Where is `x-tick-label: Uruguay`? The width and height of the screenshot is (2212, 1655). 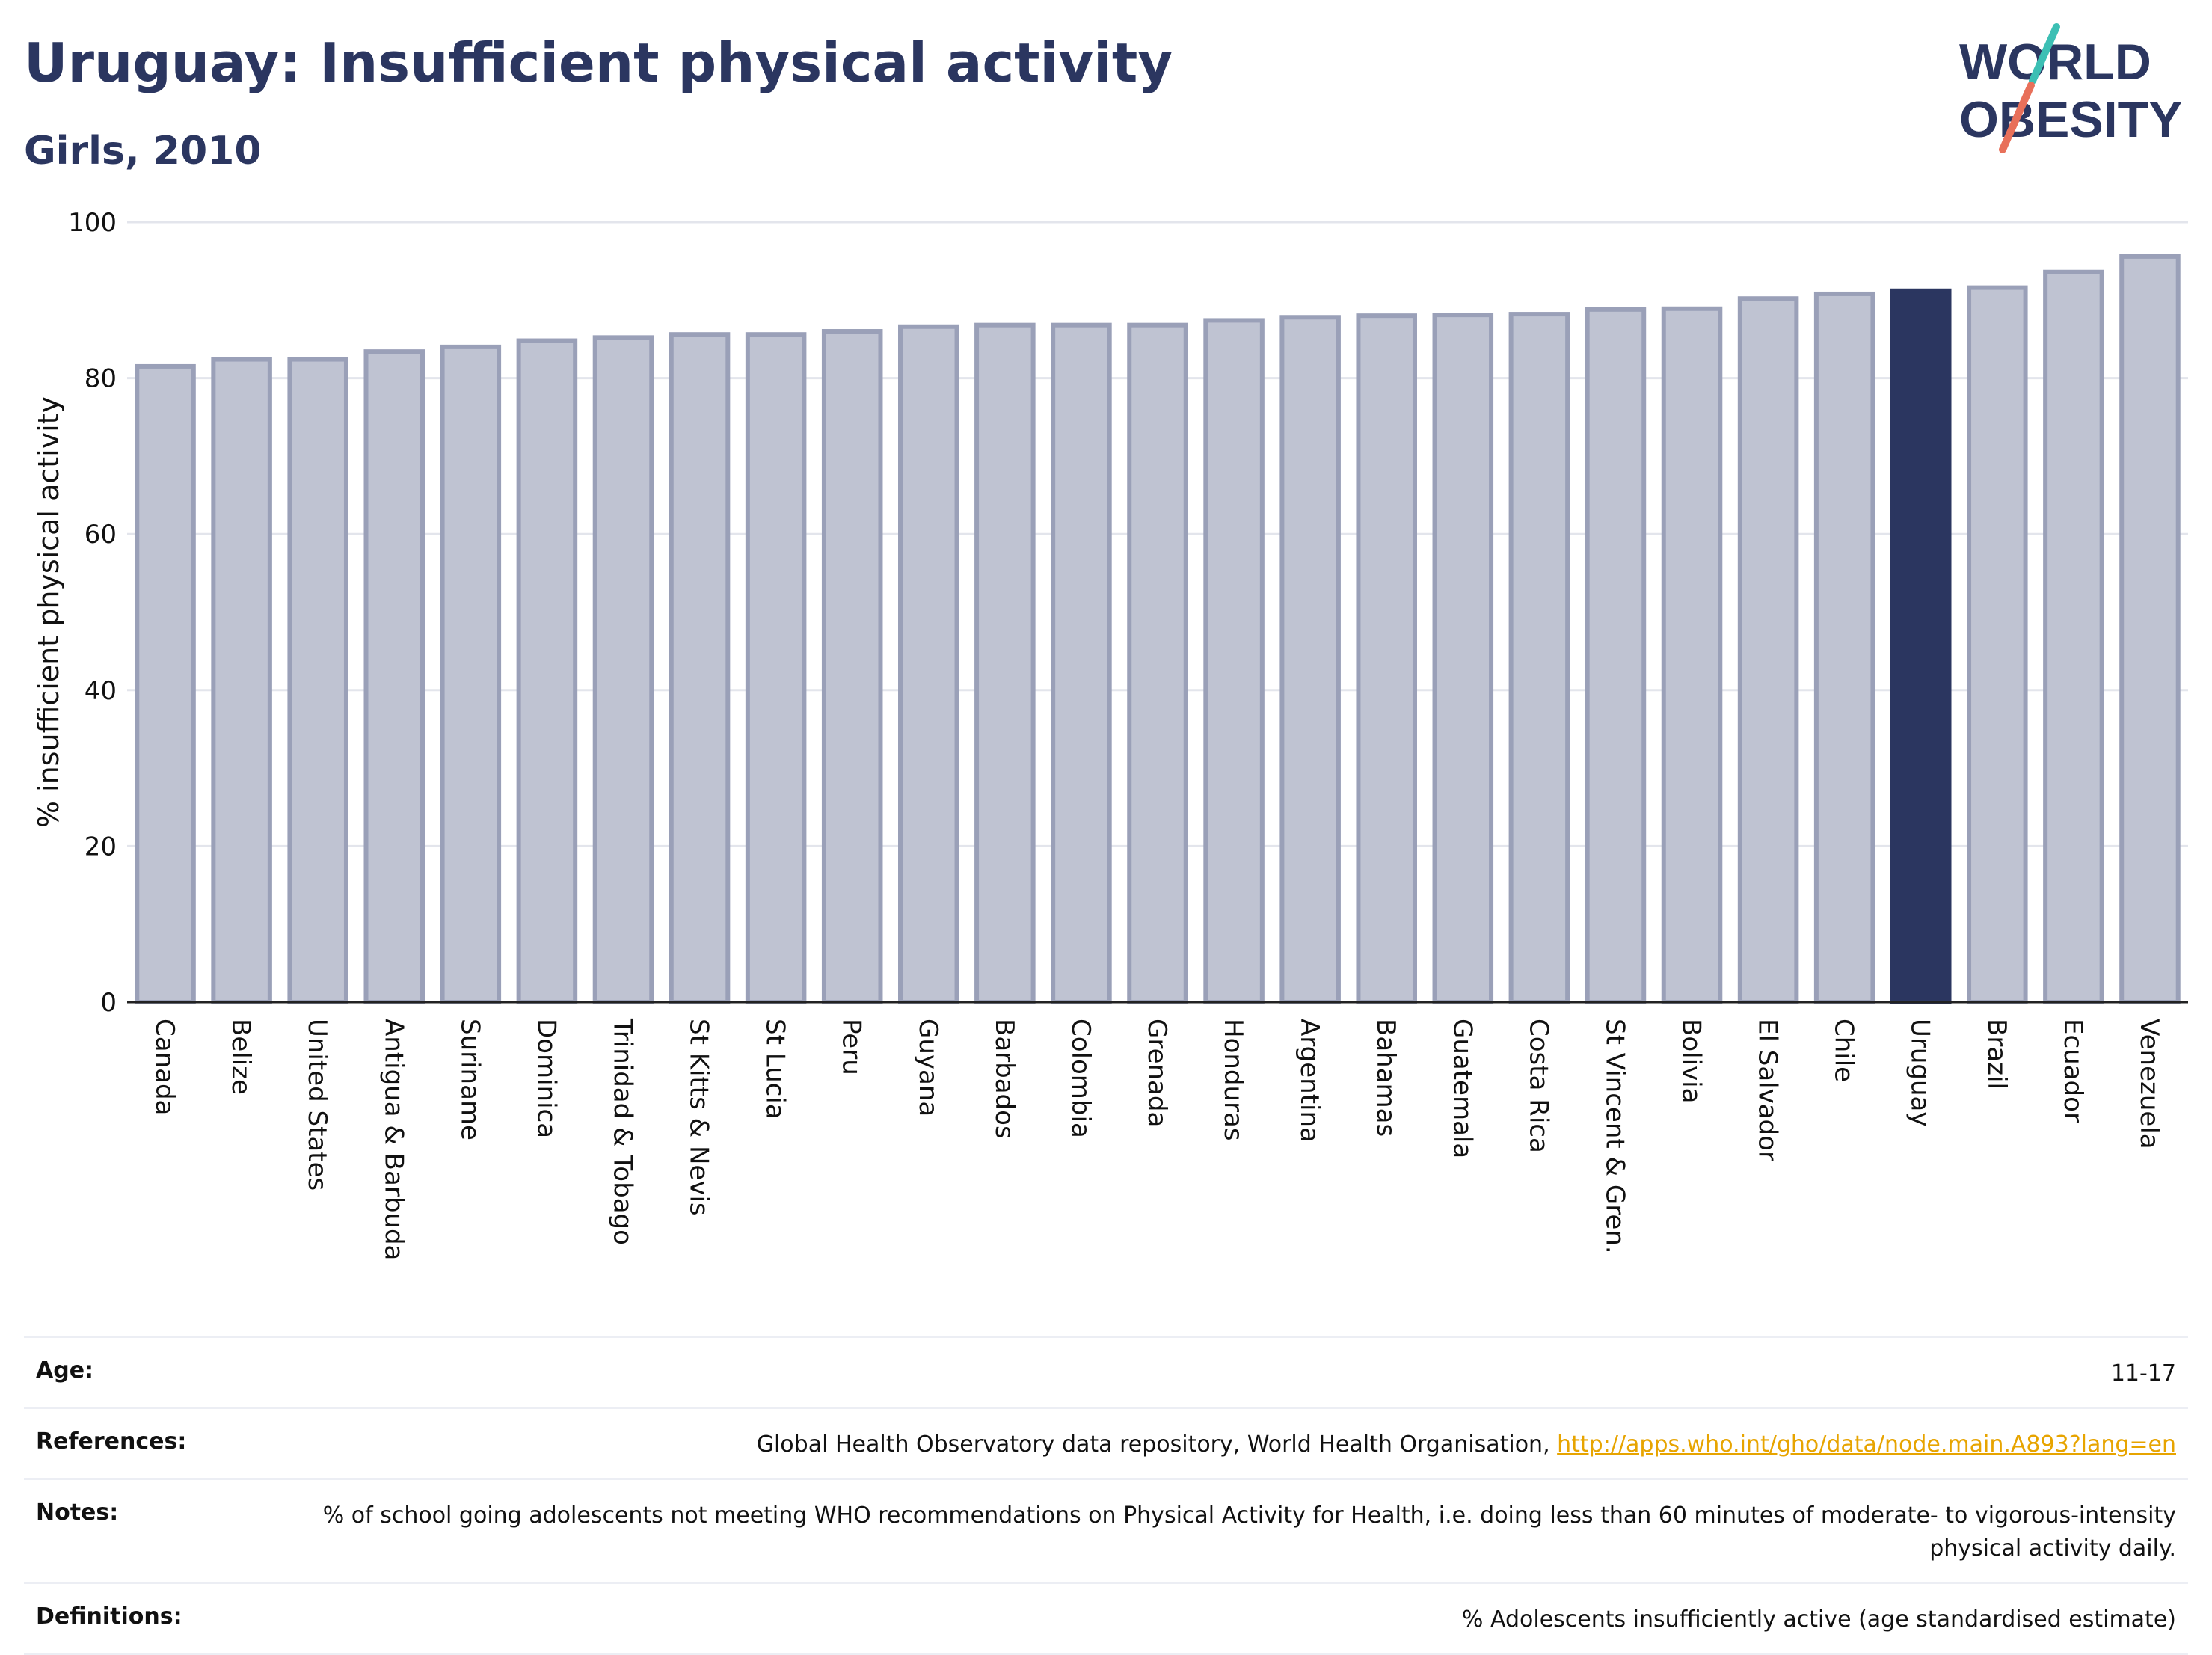 x-tick-label: Uruguay is located at coordinates (1920, 1073).